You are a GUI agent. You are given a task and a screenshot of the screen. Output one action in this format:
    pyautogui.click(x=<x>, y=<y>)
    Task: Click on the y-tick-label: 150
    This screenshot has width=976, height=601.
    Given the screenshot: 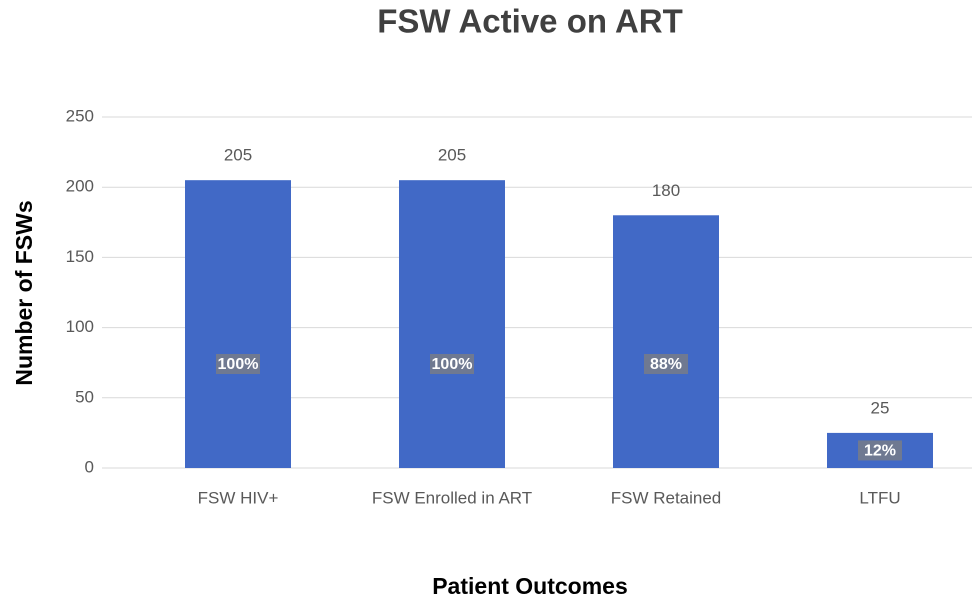 What is the action you would take?
    pyautogui.click(x=80, y=256)
    